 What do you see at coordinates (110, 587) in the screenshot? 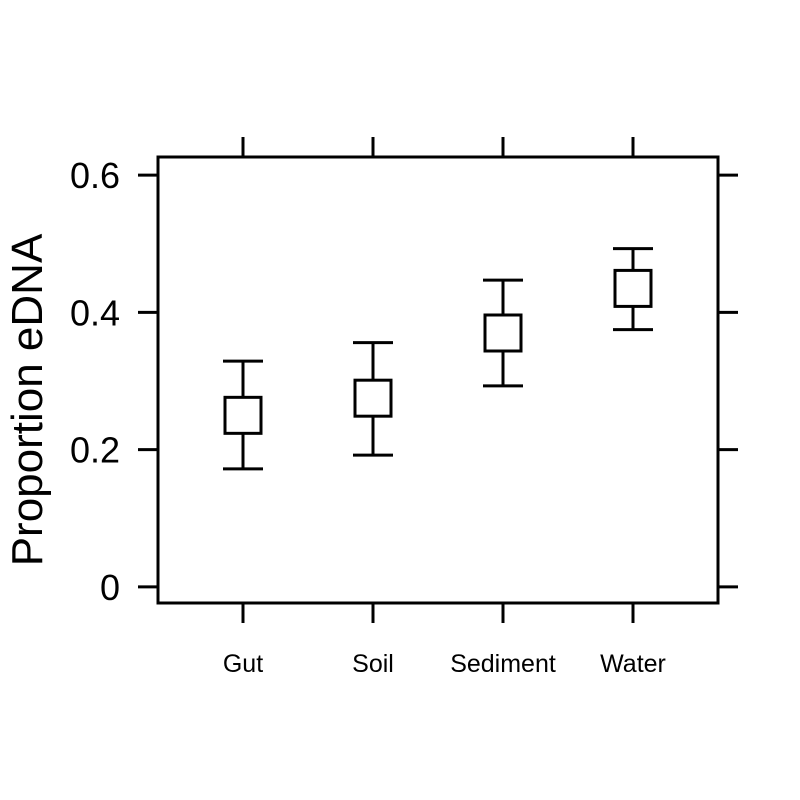
I see `y-tick-label: 0` at bounding box center [110, 587].